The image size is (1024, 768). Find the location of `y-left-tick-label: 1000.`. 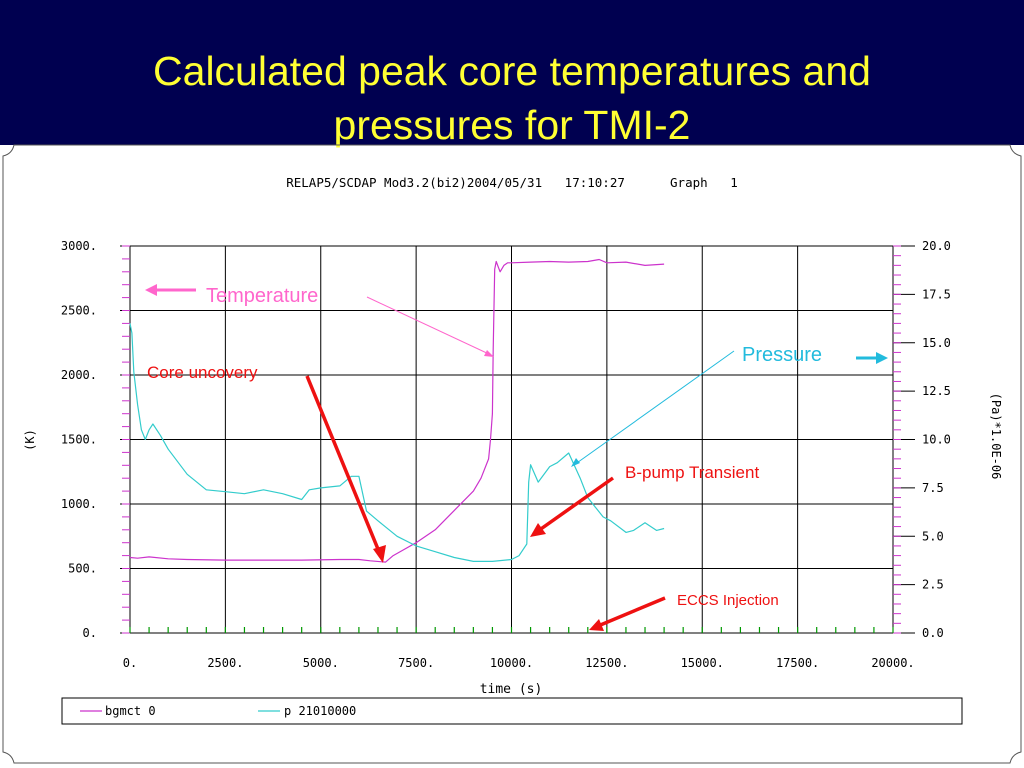

y-left-tick-label: 1000. is located at coordinates (79, 504).